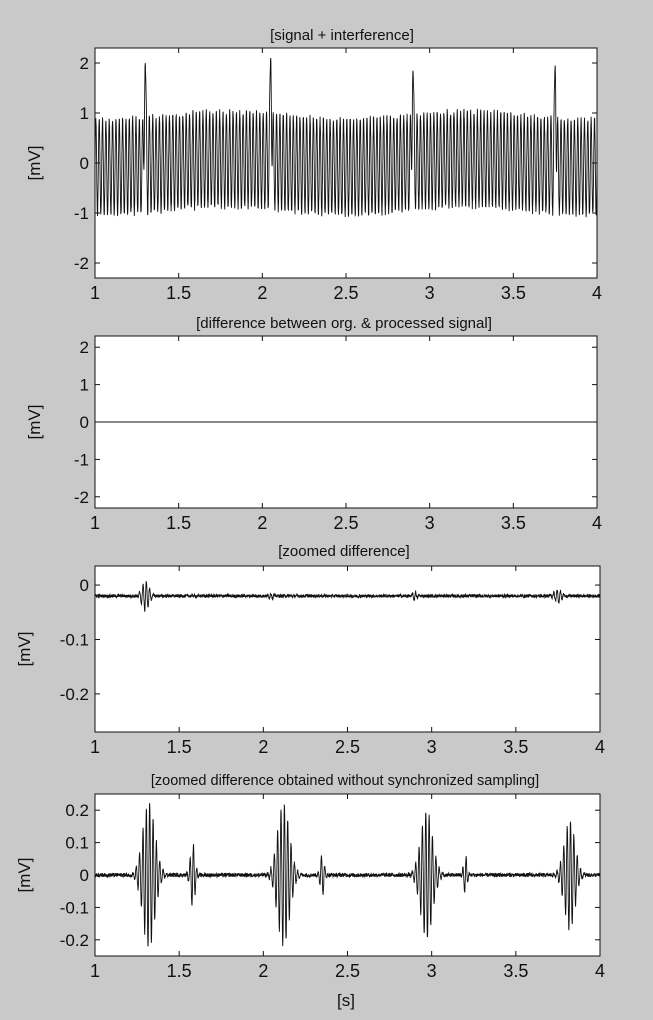 Image resolution: width=653 pixels, height=1020 pixels. I want to click on panel-1-ytick-label: -2, so click(81, 263).